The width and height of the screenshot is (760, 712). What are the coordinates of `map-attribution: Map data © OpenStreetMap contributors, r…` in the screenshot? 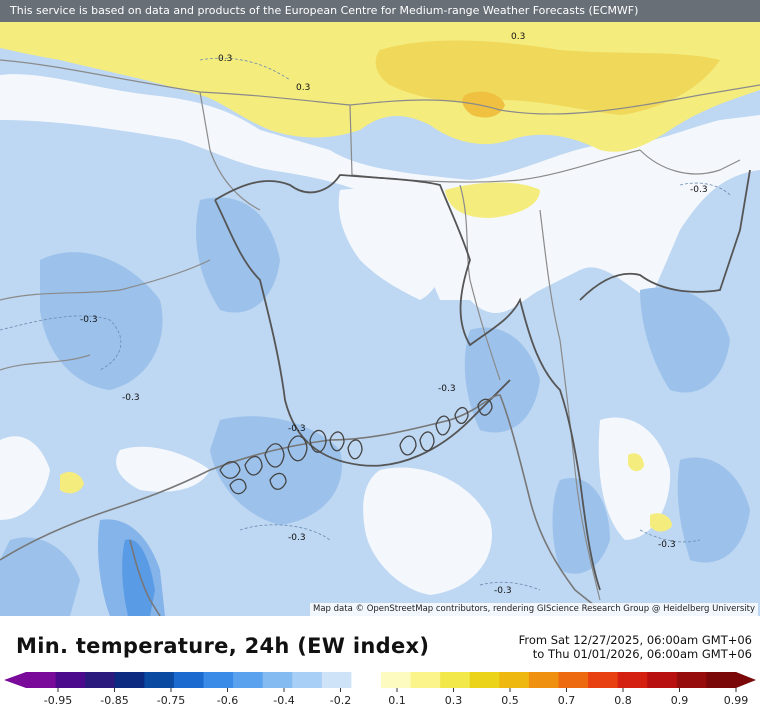 It's located at (534, 609).